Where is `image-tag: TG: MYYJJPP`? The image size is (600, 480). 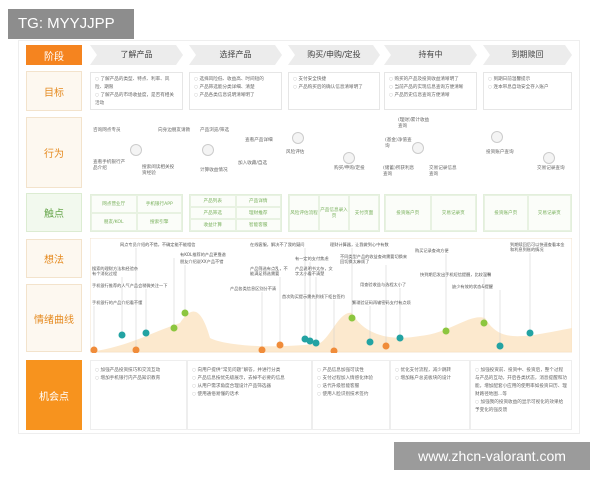
image-tag: TG: MYYJJPP is located at coordinates (71, 24).